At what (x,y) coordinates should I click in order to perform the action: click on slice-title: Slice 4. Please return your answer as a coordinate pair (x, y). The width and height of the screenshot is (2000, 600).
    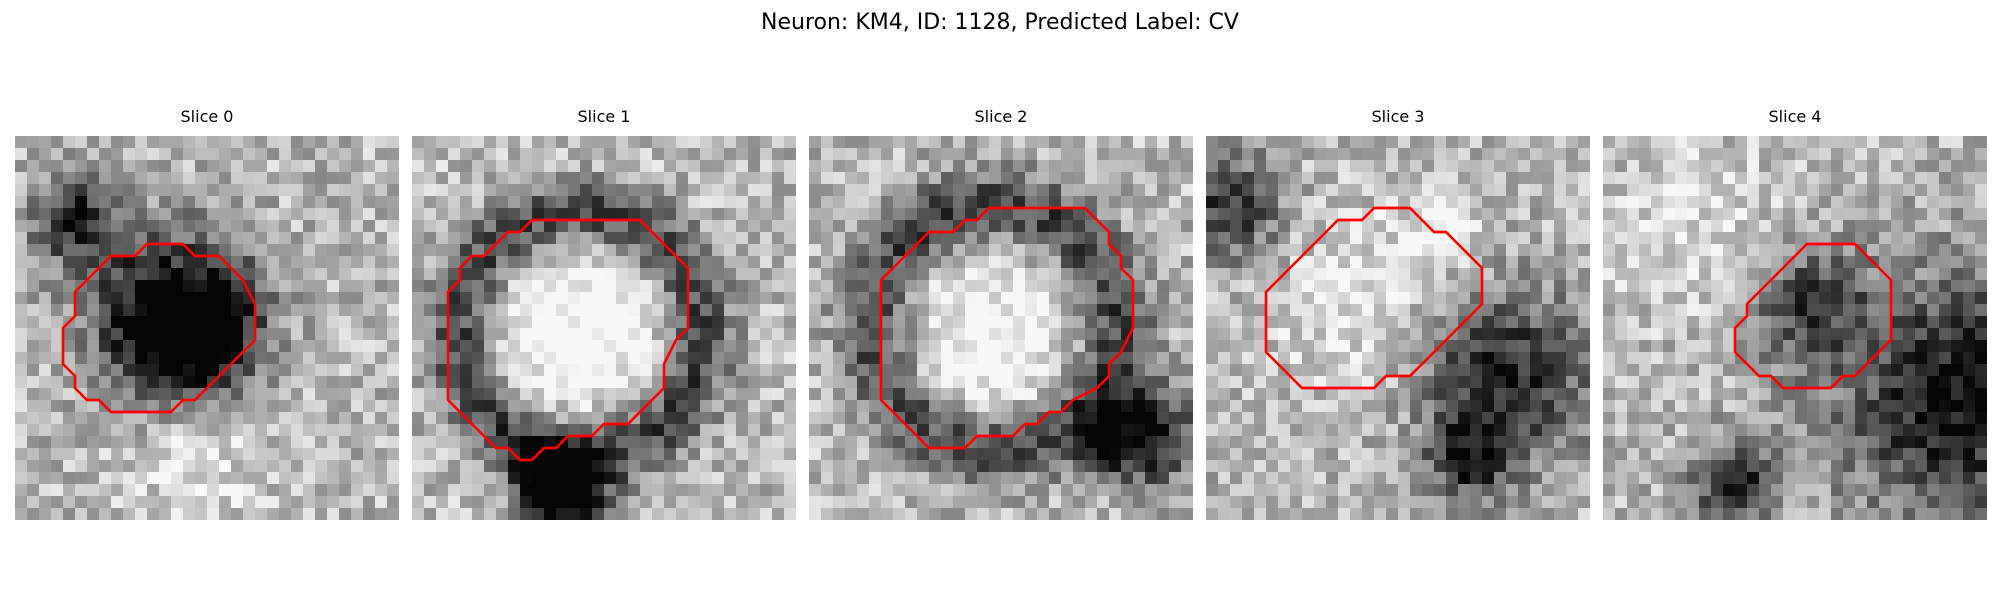
    Looking at the image, I should click on (1795, 118).